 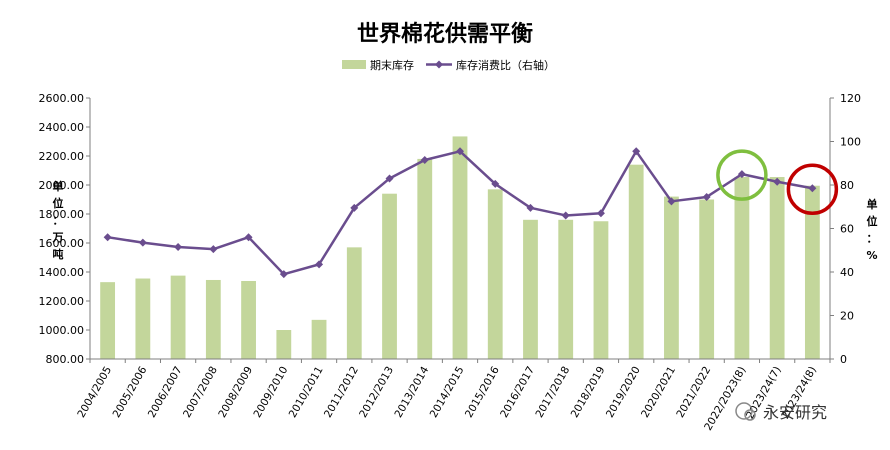 I want to click on left-tick-label-9: 2600.00, so click(x=62, y=98).